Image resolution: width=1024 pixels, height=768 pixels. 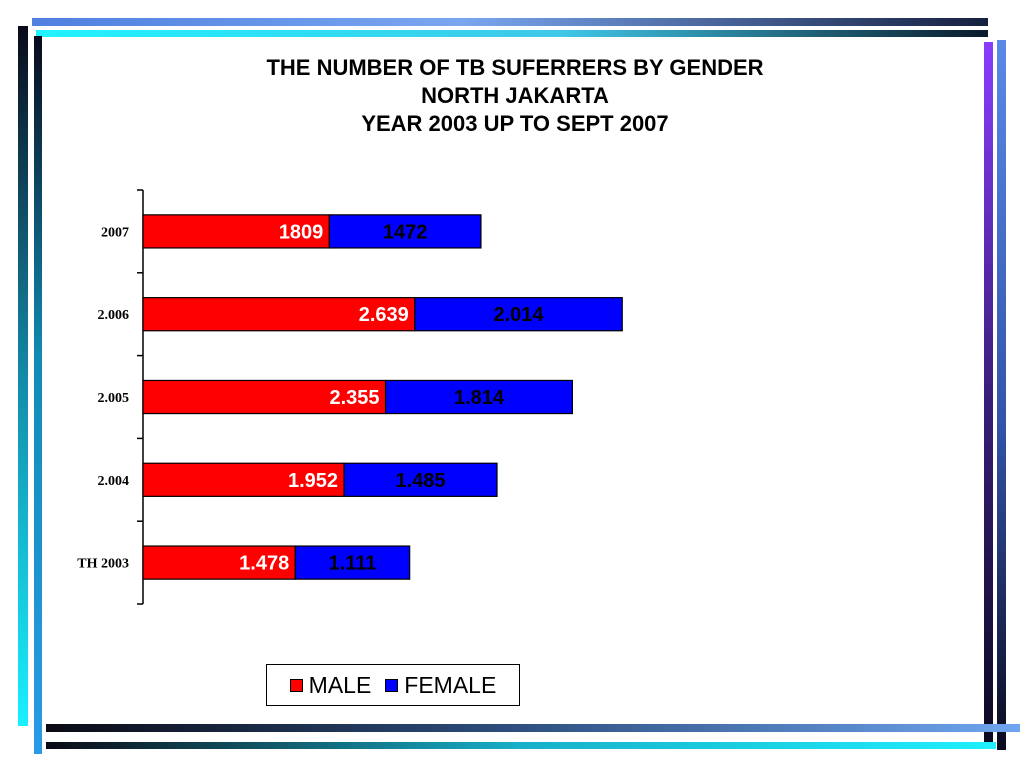 I want to click on legend-item-female: FEMALE, so click(x=440, y=685).